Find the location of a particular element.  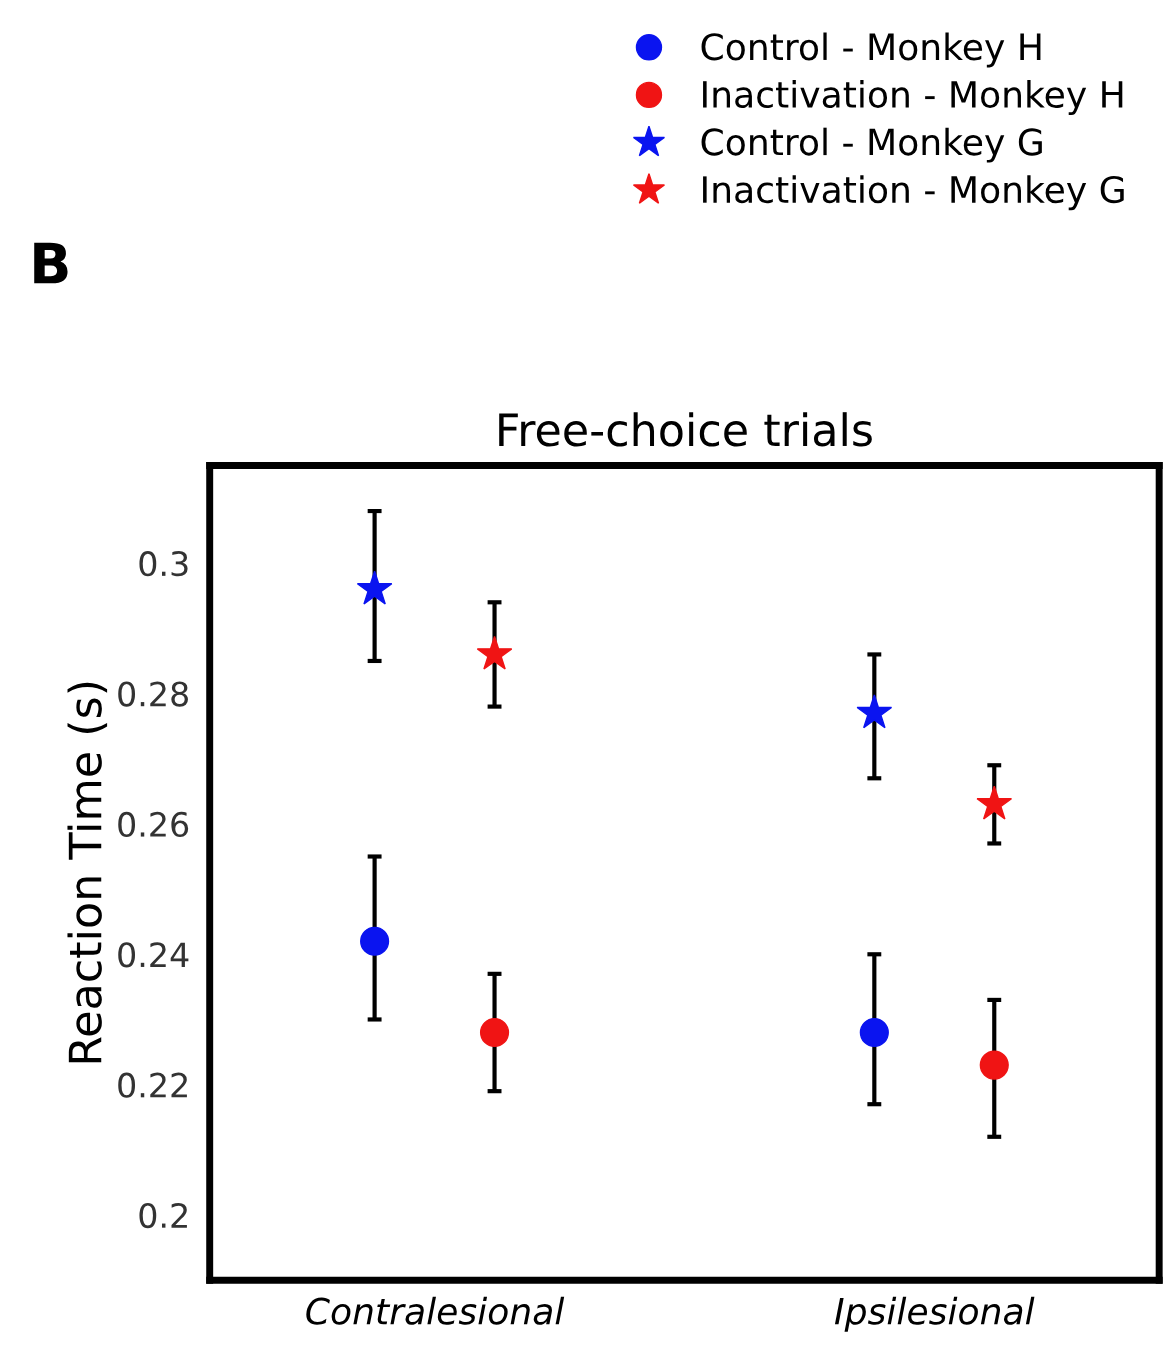

legend-label: Control - Monkey G is located at coordinates (871, 145).